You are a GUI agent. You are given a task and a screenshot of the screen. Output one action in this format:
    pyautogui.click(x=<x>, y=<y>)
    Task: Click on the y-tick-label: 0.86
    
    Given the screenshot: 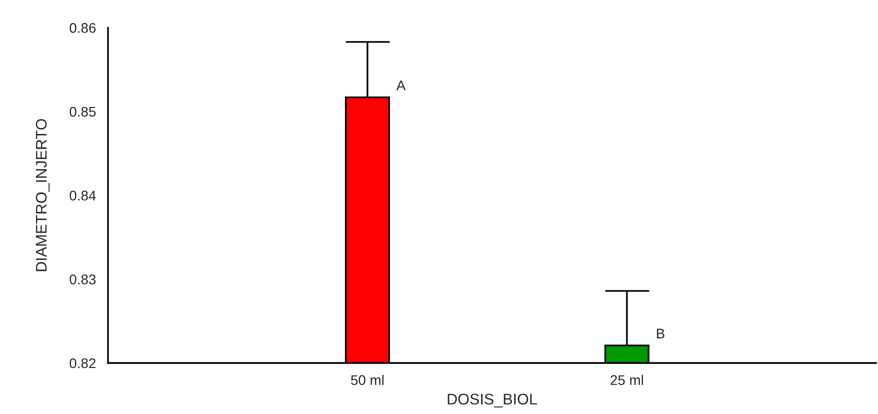 What is the action you would take?
    pyautogui.click(x=83, y=28)
    